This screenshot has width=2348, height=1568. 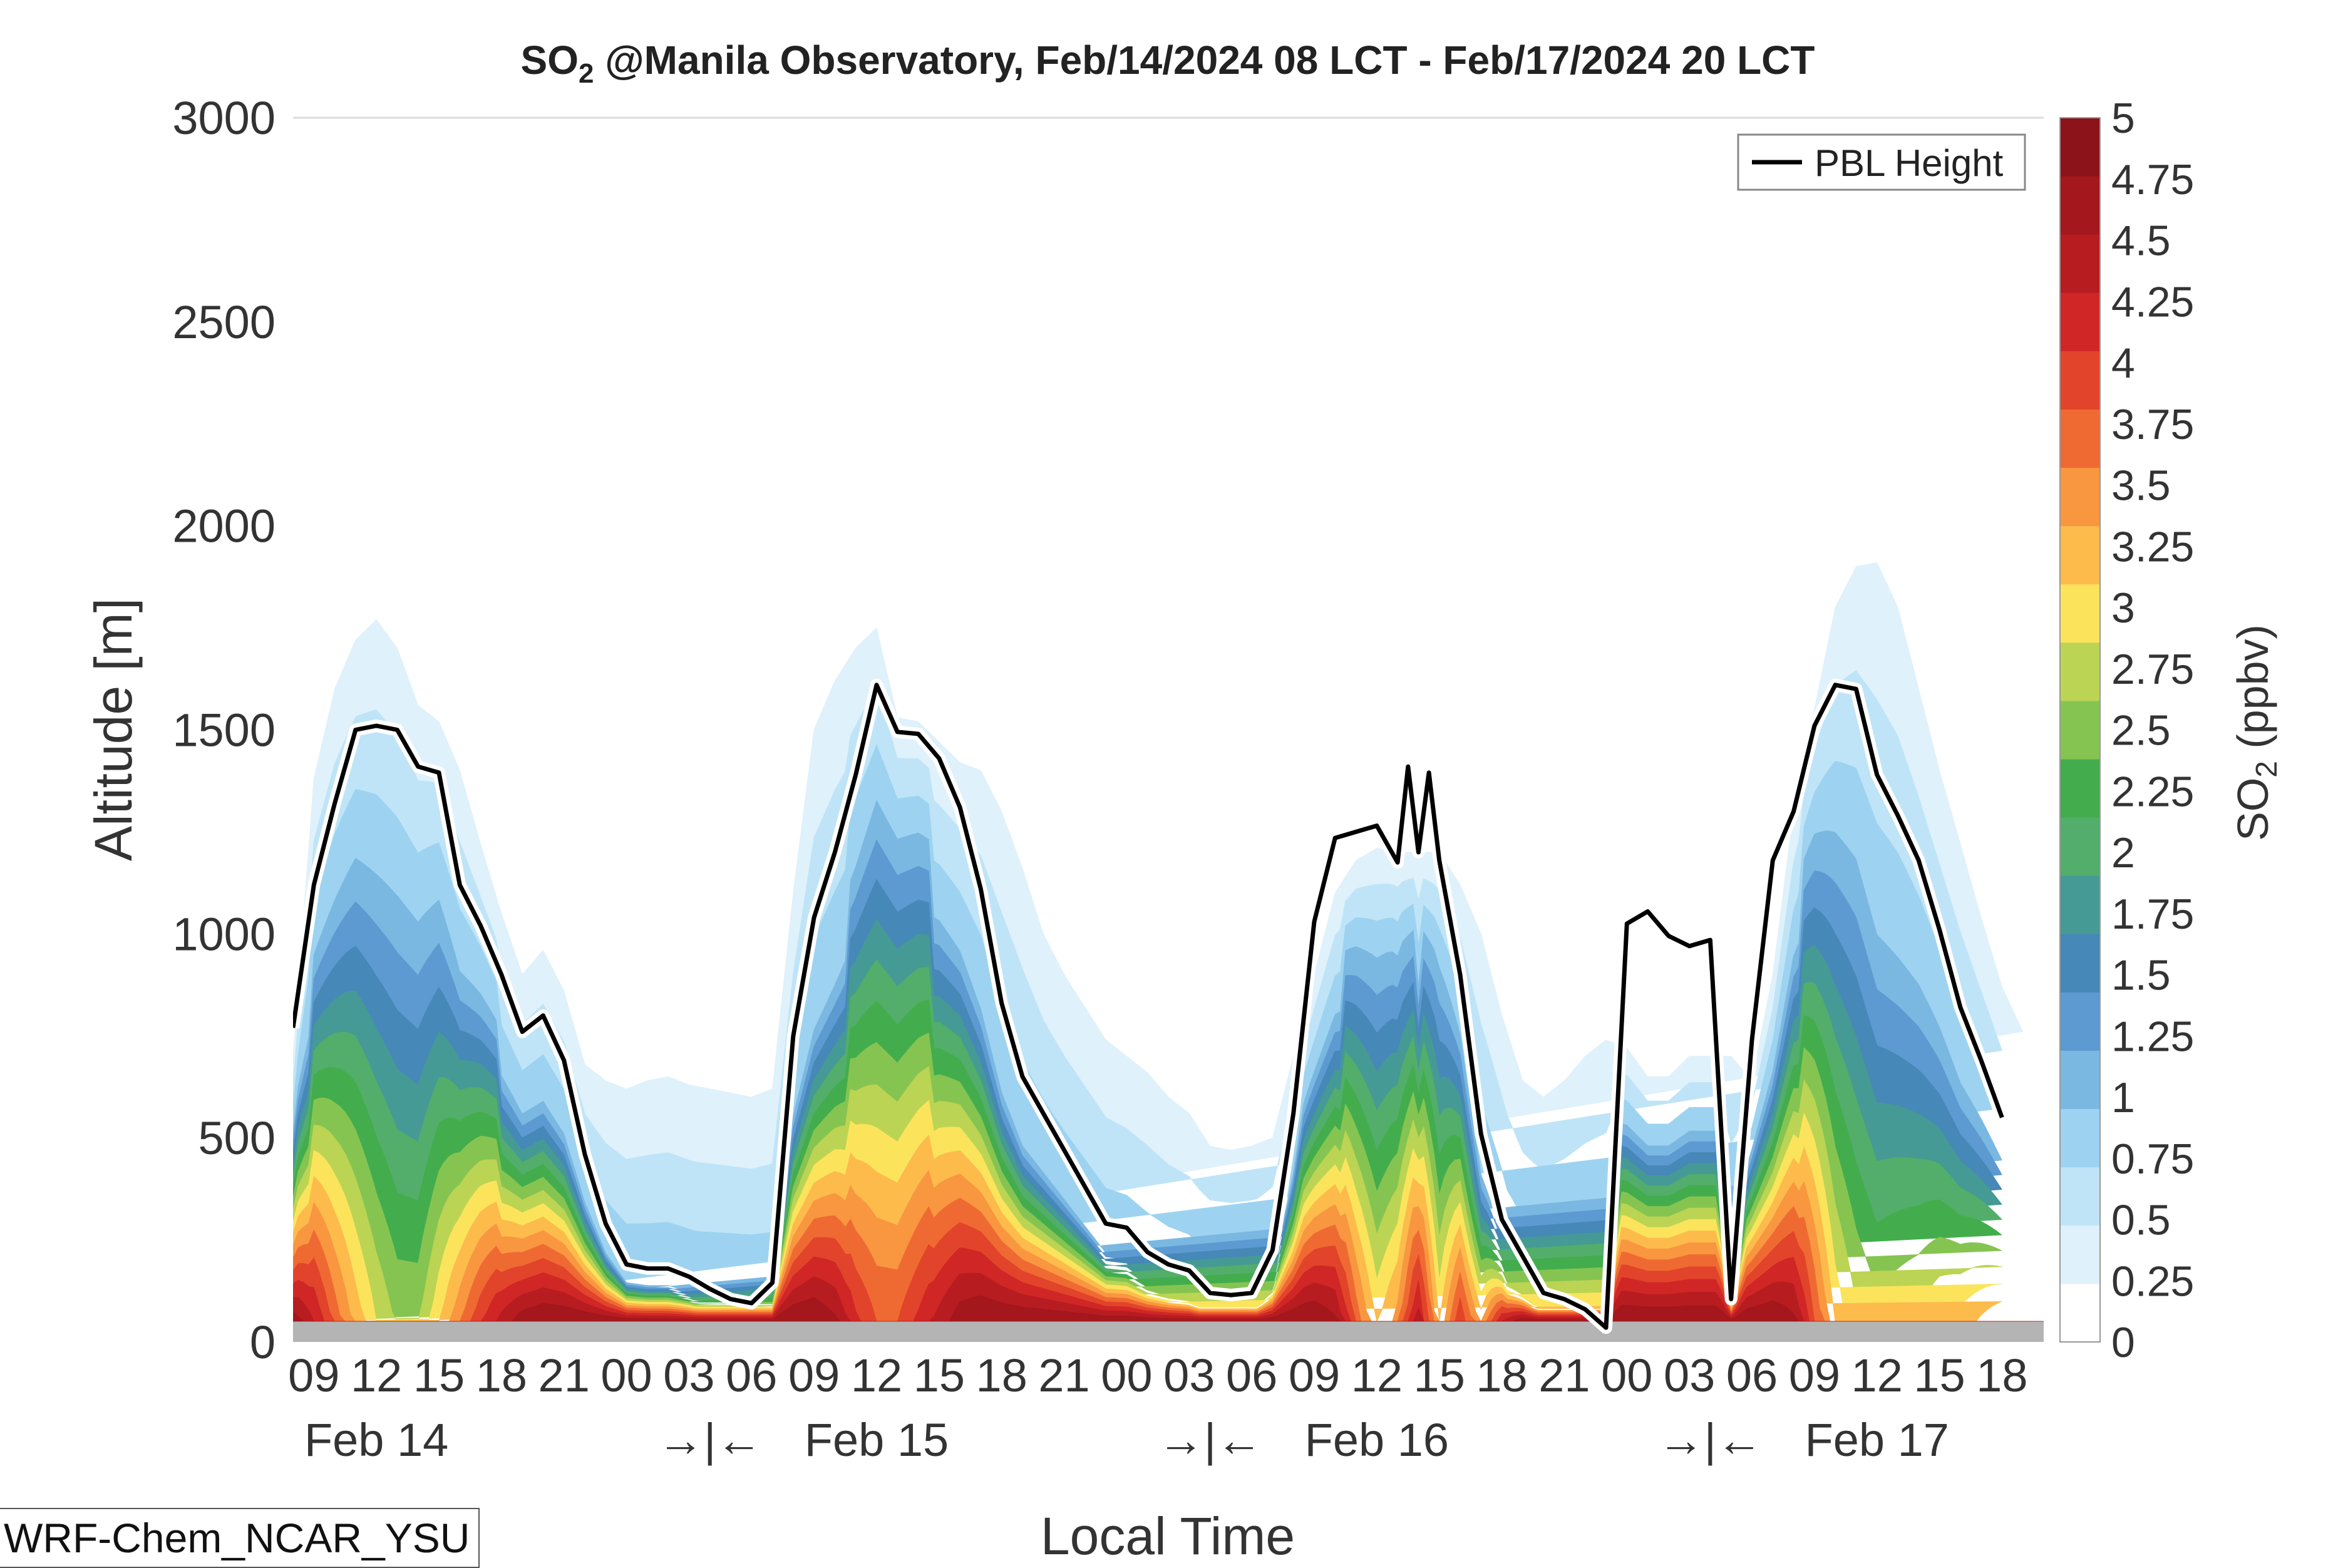 What do you see at coordinates (2152, 1036) in the screenshot?
I see `colorbar-tick-label: 1.25` at bounding box center [2152, 1036].